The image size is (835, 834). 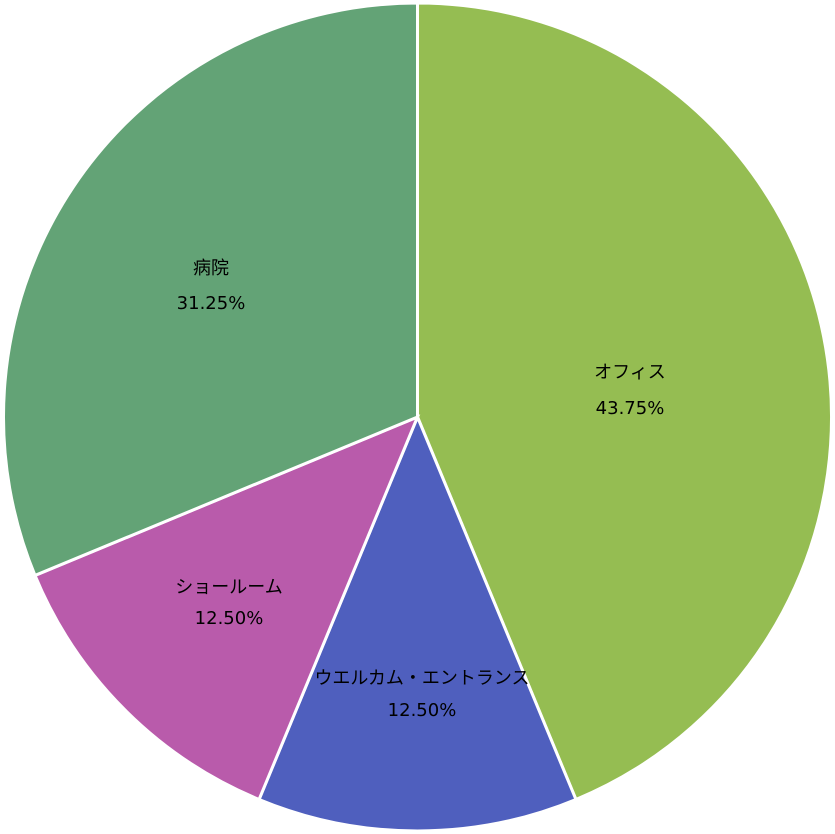 What do you see at coordinates (630, 372) in the screenshot?
I see `slice-category-label: オフィス` at bounding box center [630, 372].